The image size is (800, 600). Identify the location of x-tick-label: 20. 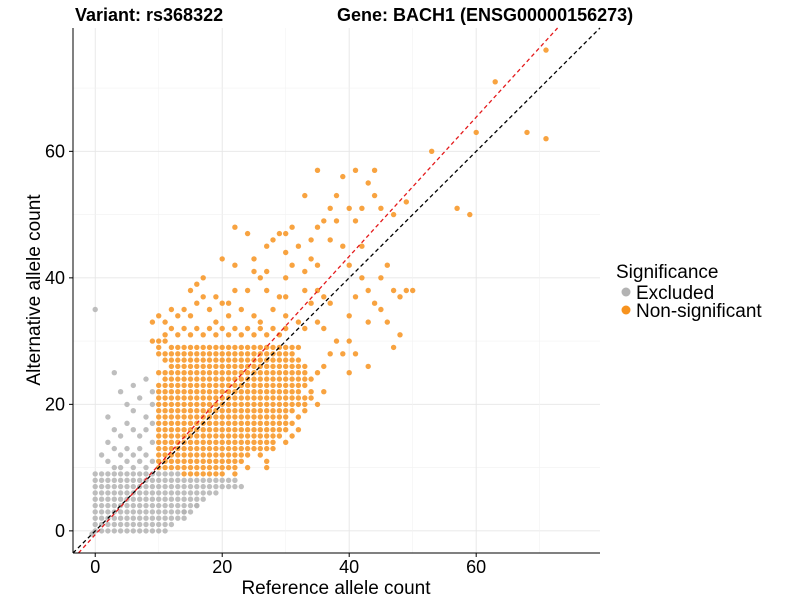
(222, 567).